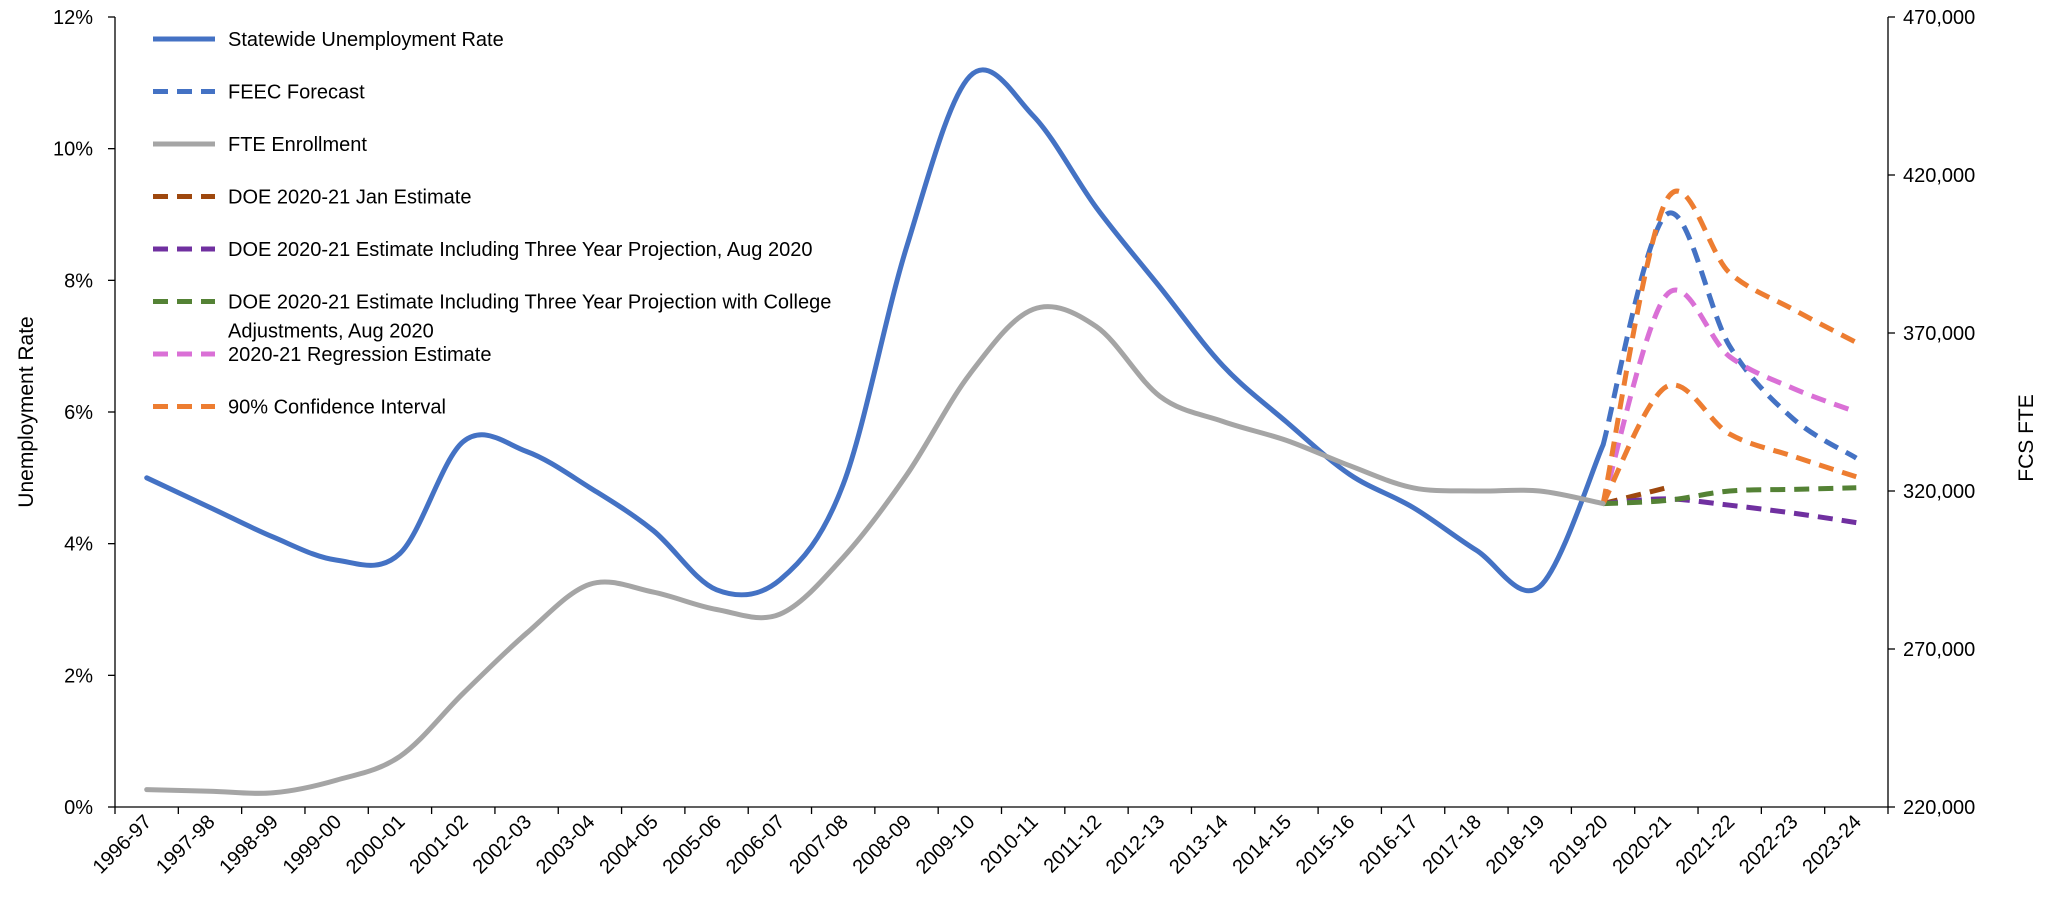  Describe the element at coordinates (1451, 844) in the screenshot. I see `x-tick-label: 2017-18` at that location.